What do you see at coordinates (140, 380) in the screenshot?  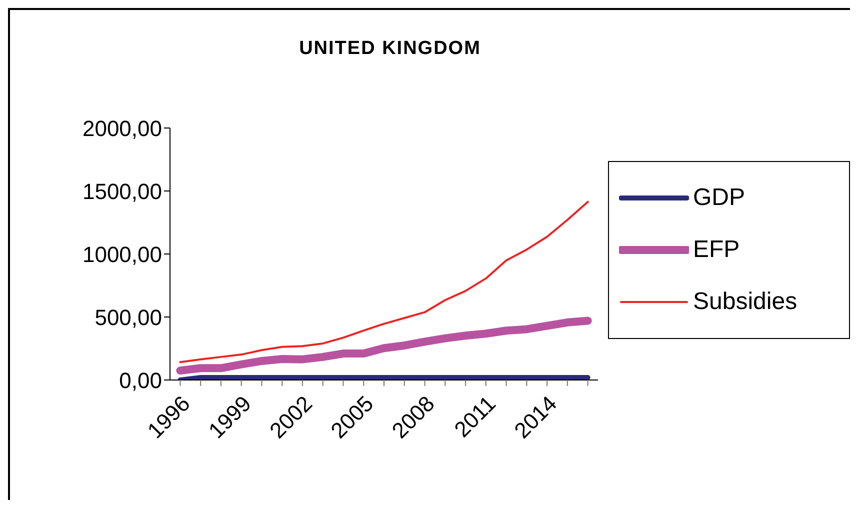 I see `y-tick-label: 0,00` at bounding box center [140, 380].